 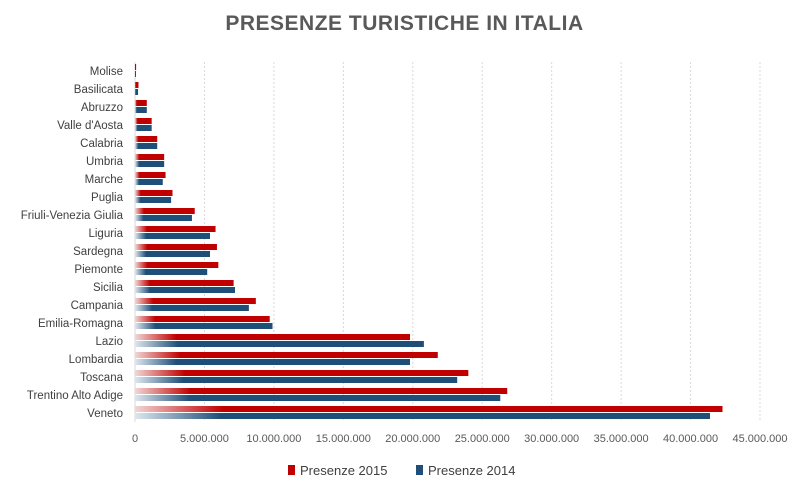 What do you see at coordinates (107, 198) in the screenshot?
I see `y-category-label: Puglia` at bounding box center [107, 198].